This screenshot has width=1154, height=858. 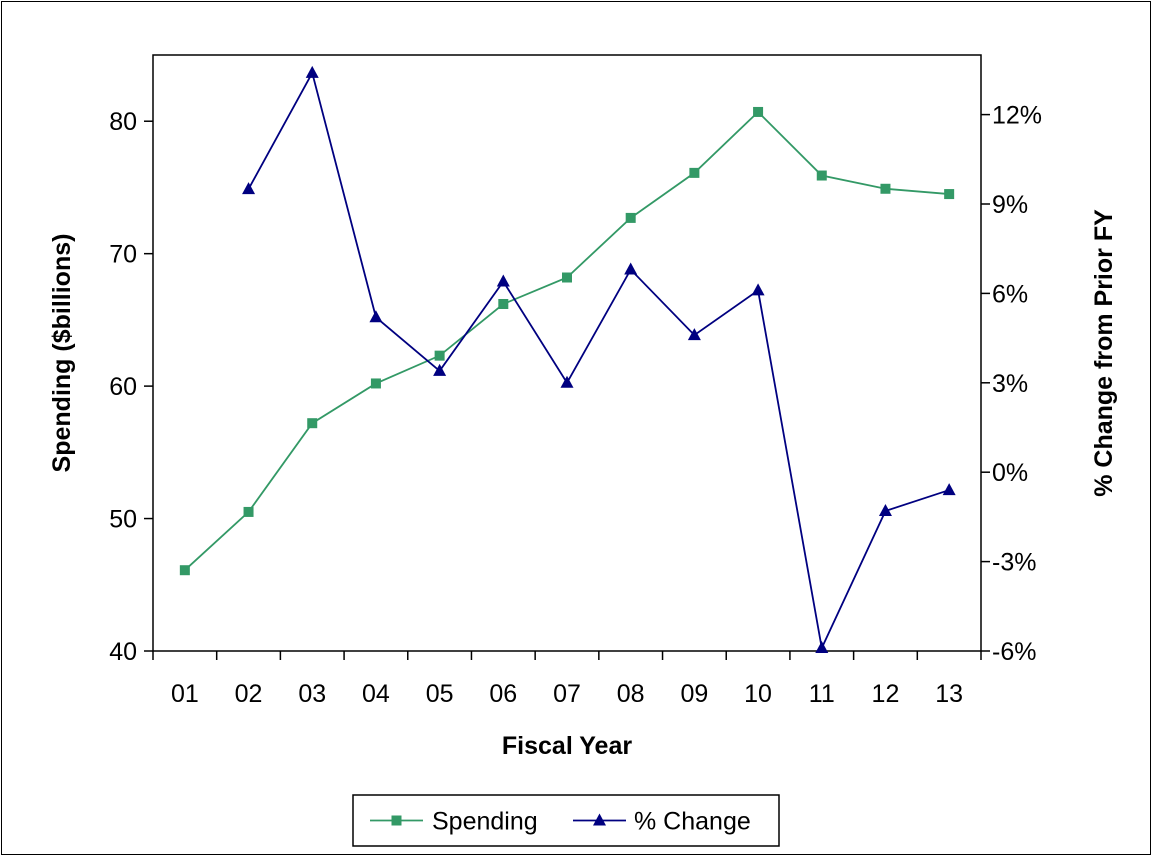 I want to click on right-y-tick-label: -3%, so click(x=1014, y=563).